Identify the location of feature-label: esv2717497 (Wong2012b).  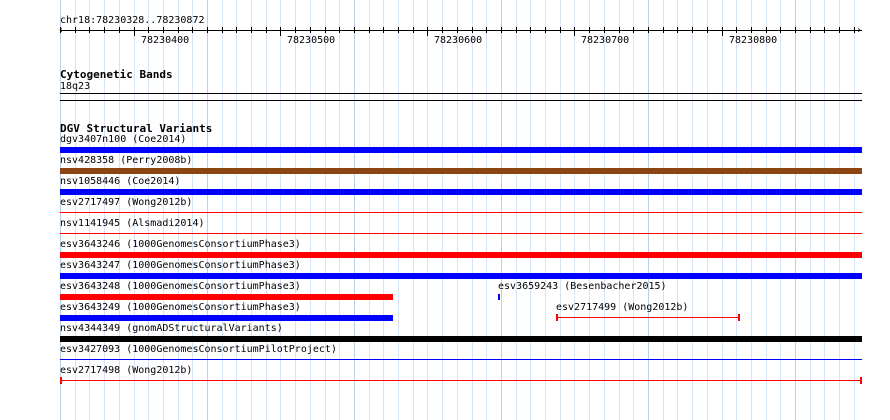
(126, 202).